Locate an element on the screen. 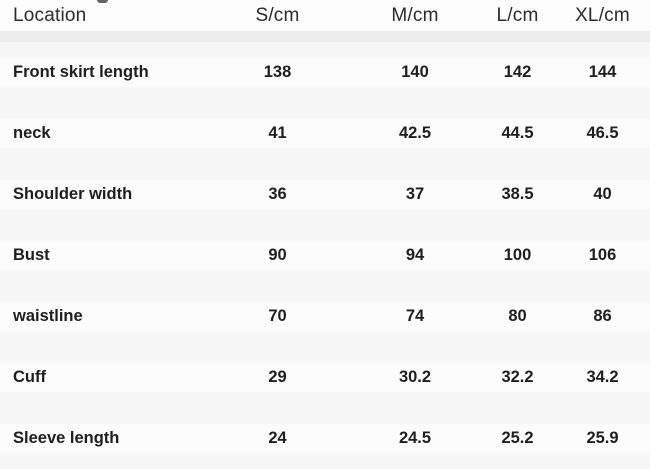 The width and height of the screenshot is (650, 469). cell-value: 86 is located at coordinates (602, 316).